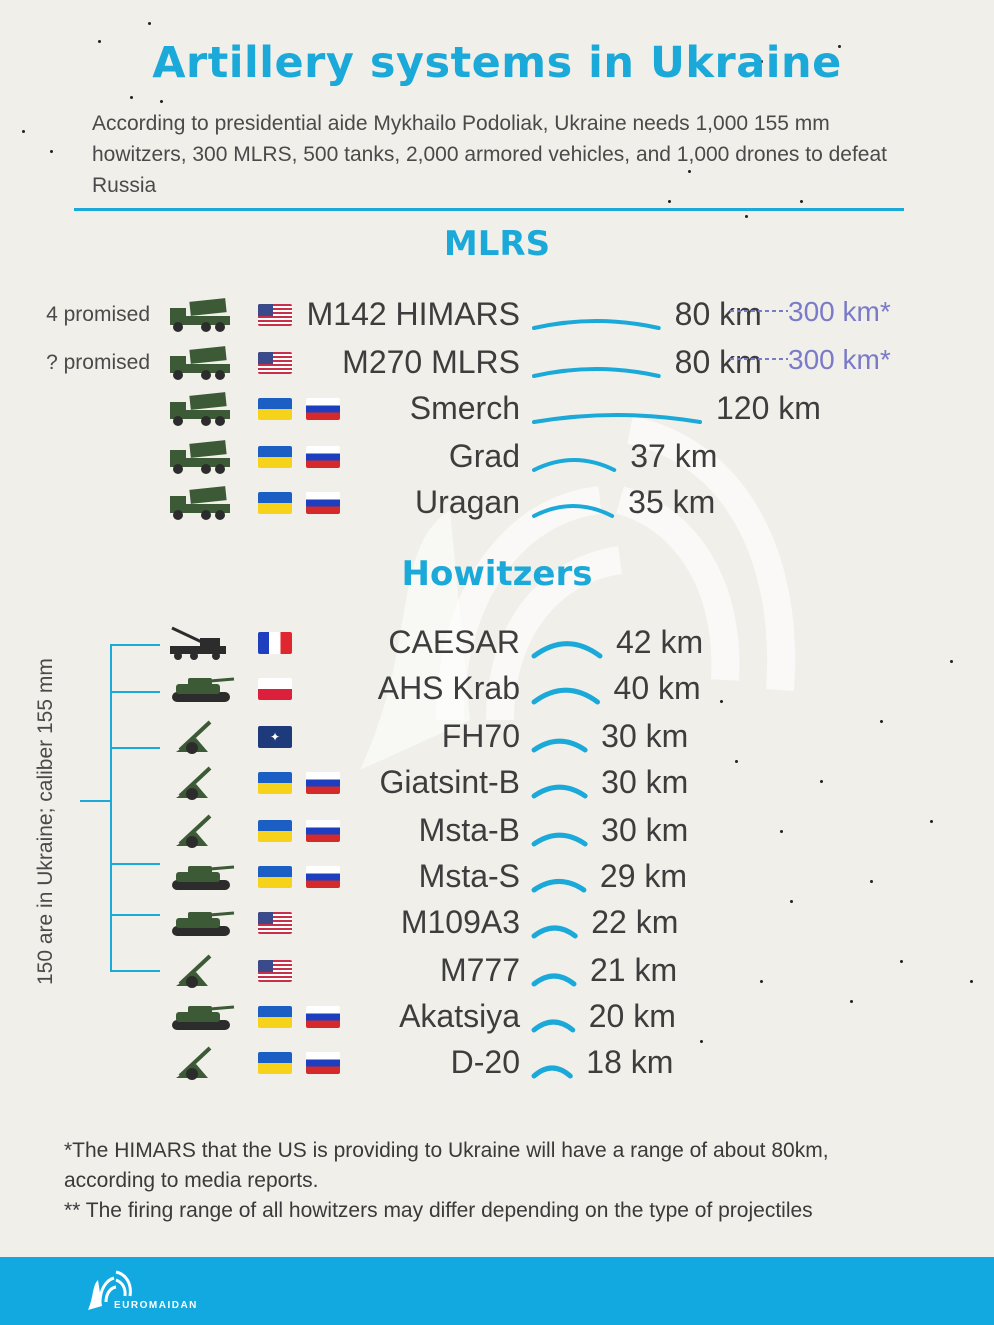  What do you see at coordinates (110, 1290) in the screenshot?
I see `euromaidan-logo-icon` at bounding box center [110, 1290].